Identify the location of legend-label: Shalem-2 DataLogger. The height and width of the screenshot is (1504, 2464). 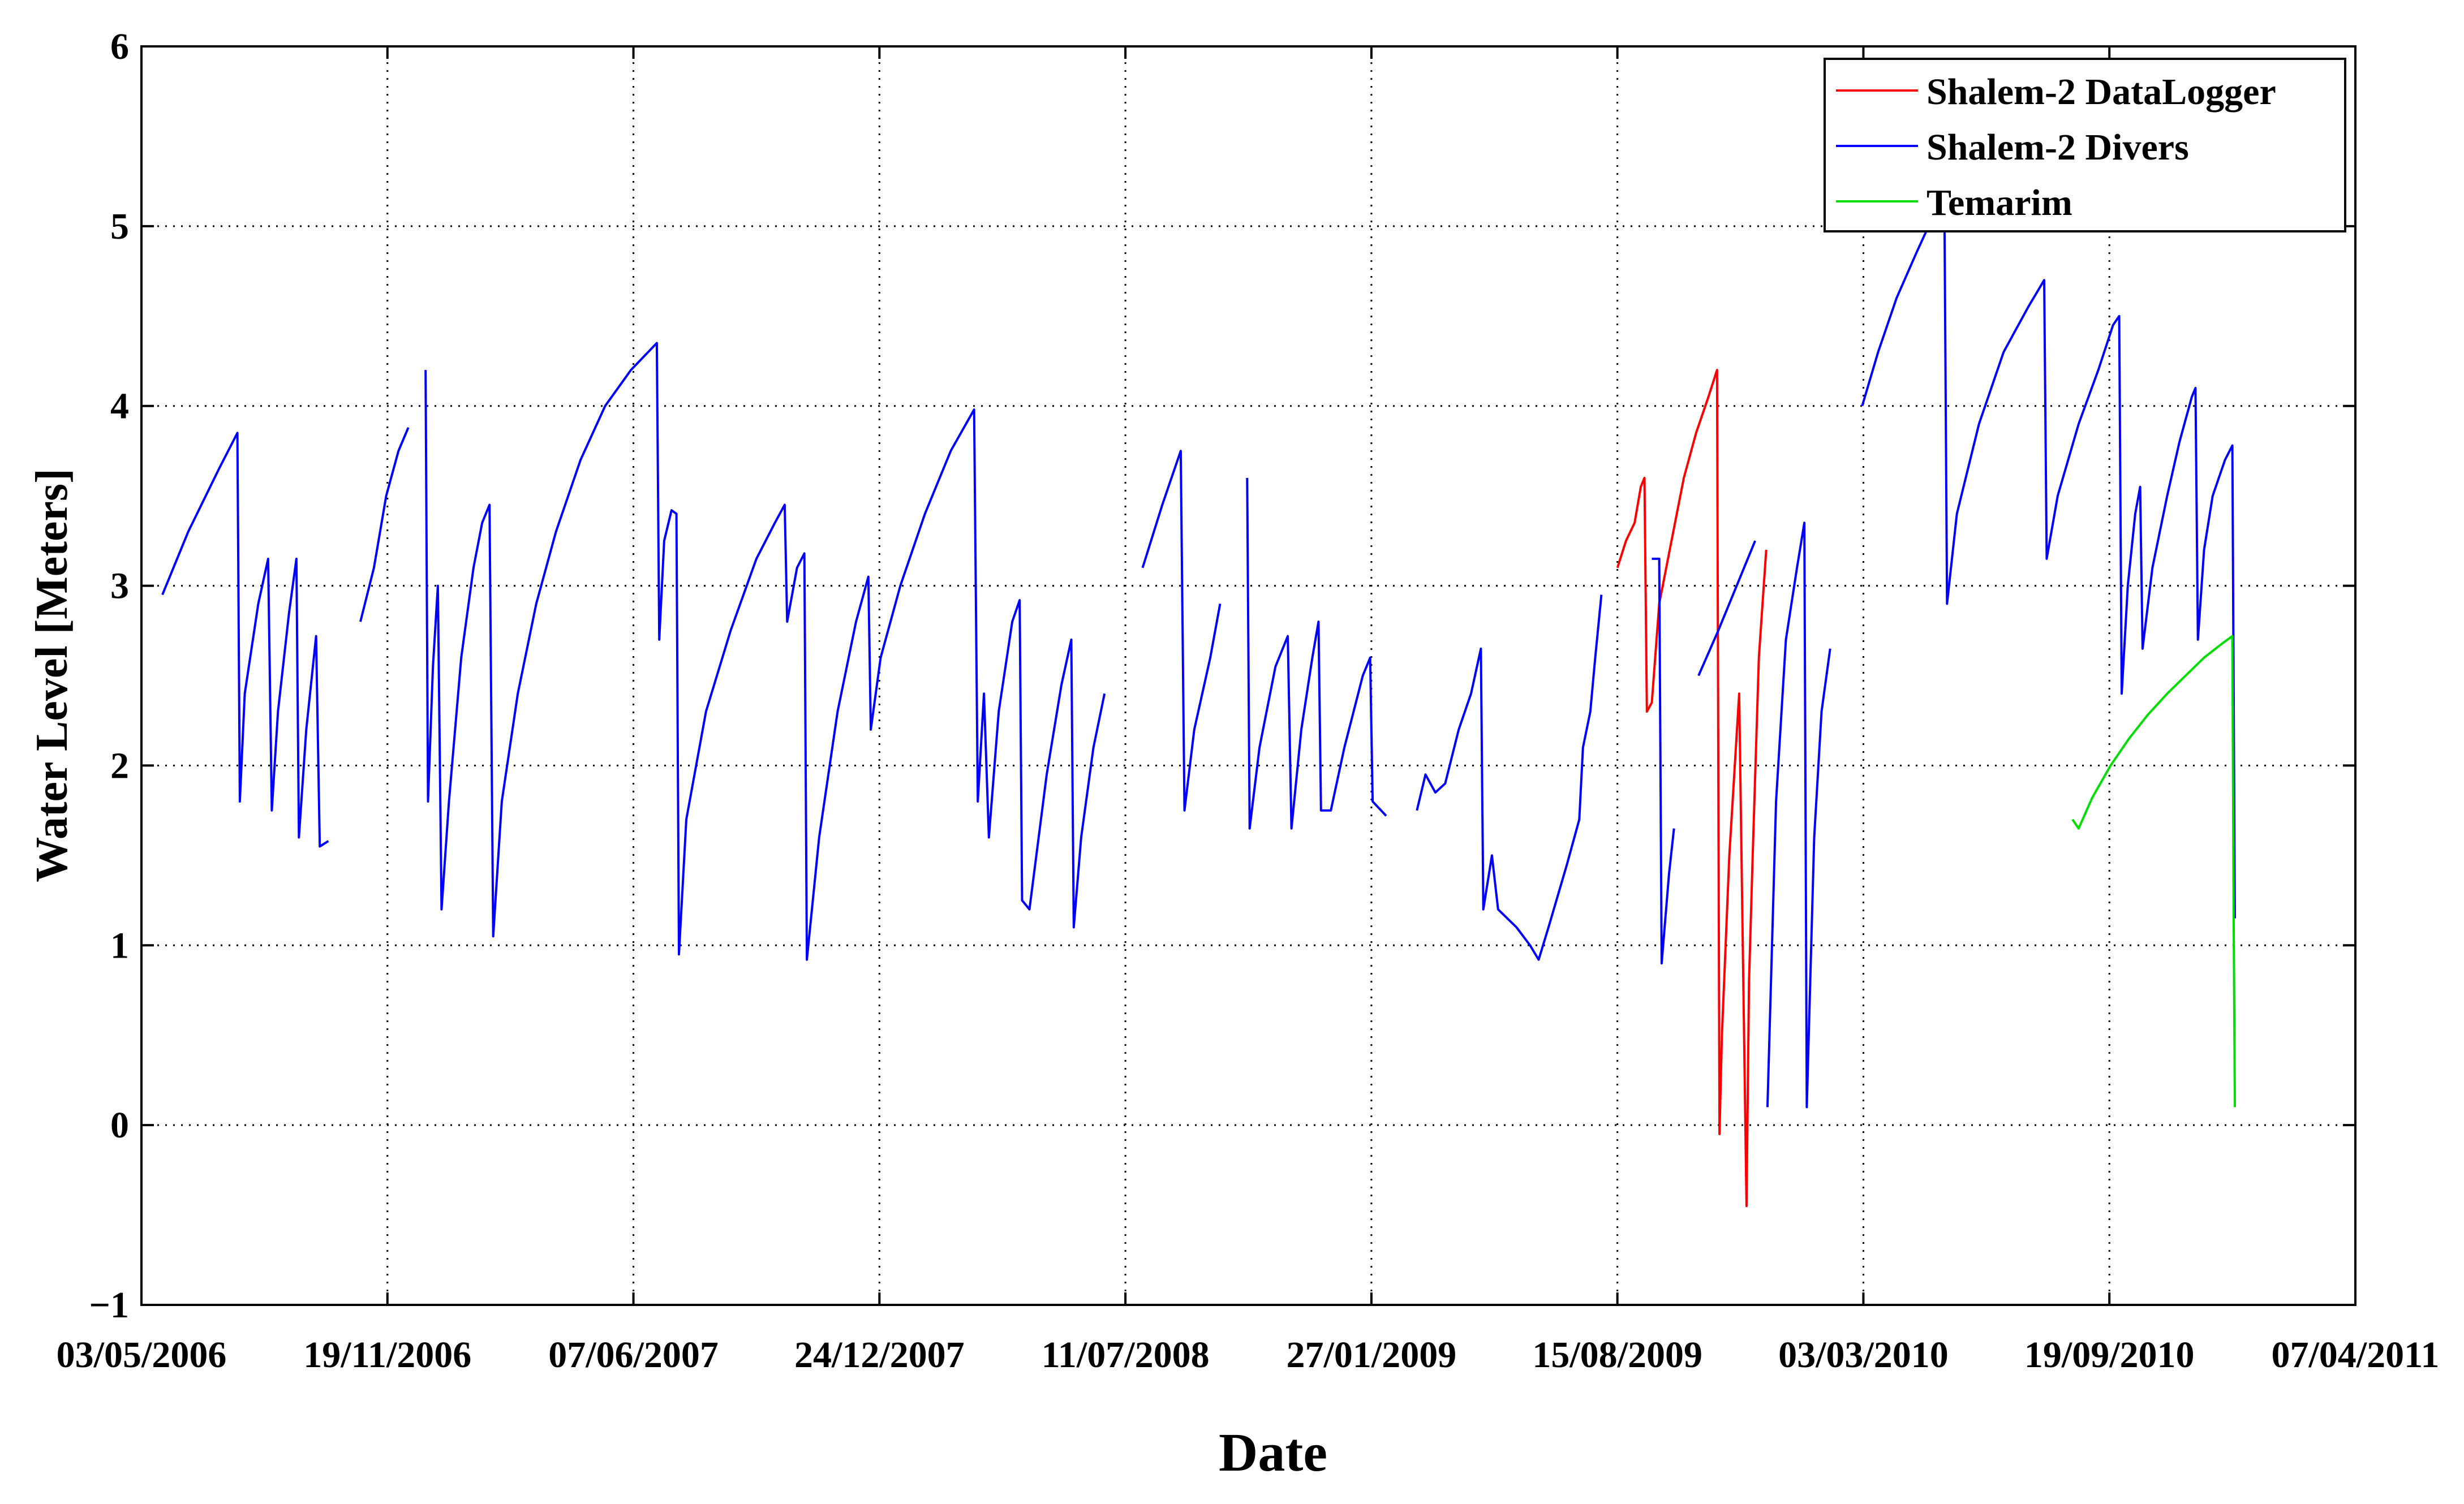
(2101, 92).